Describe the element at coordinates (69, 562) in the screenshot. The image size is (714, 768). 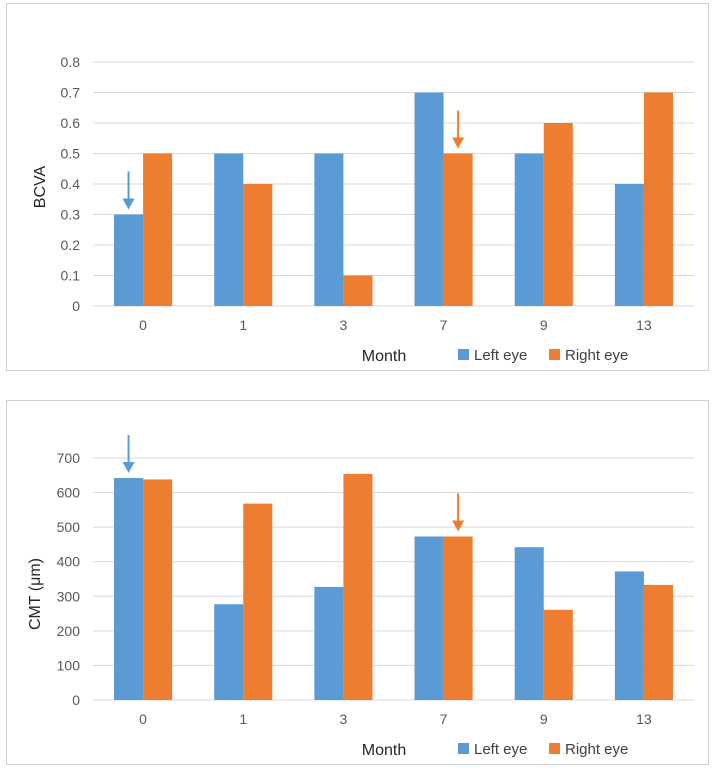
I see `y-tick-label: 400` at that location.